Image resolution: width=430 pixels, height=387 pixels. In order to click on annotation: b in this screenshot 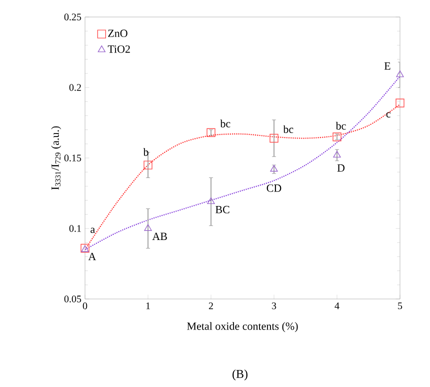, I will do `click(145, 152)`.